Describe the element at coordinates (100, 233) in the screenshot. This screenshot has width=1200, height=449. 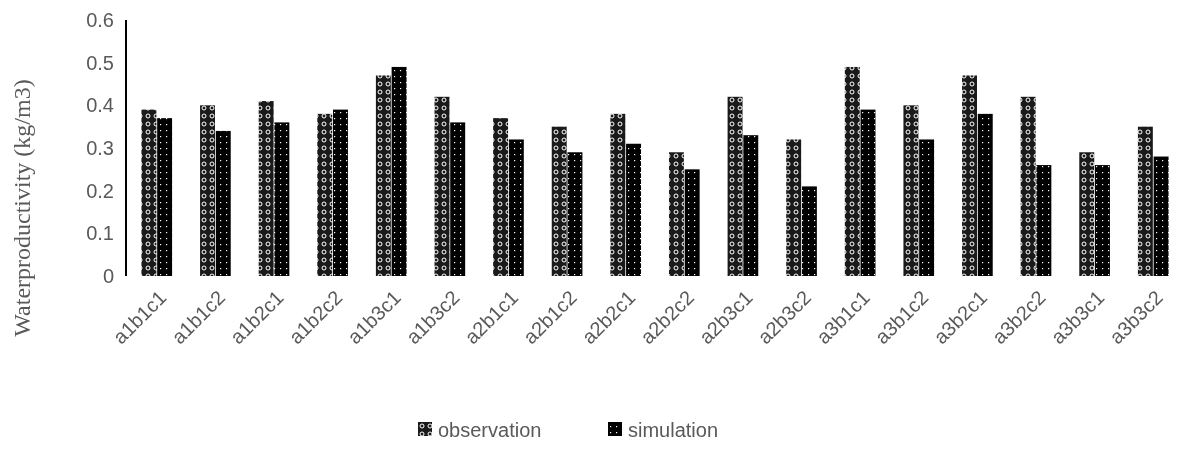
I see `y-tick-label: 0.1` at that location.